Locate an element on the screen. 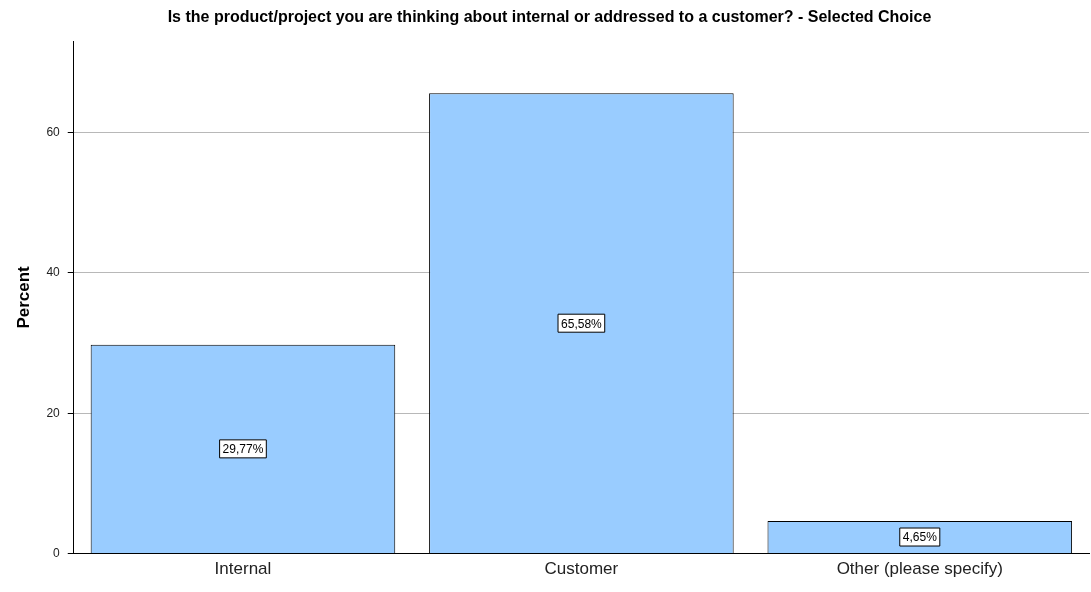 The height and width of the screenshot is (592, 1091). y-tick-label: 20 is located at coordinates (53, 412).